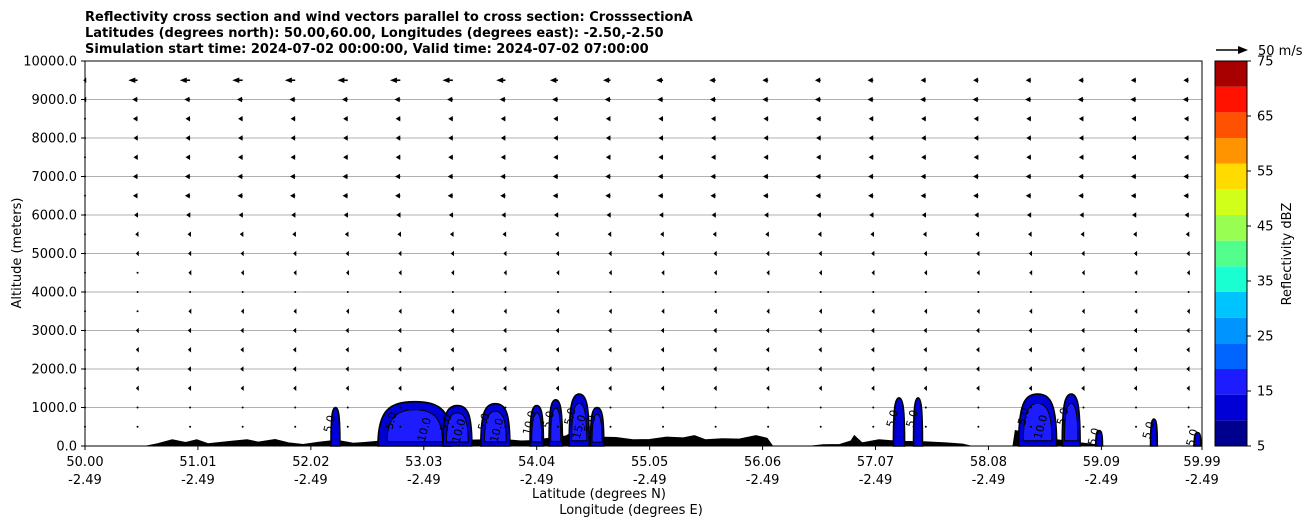 This screenshot has width=1304, height=526. What do you see at coordinates (599, 494) in the screenshot?
I see `x-axis-label-latitude: Latitude (degrees N)` at bounding box center [599, 494].